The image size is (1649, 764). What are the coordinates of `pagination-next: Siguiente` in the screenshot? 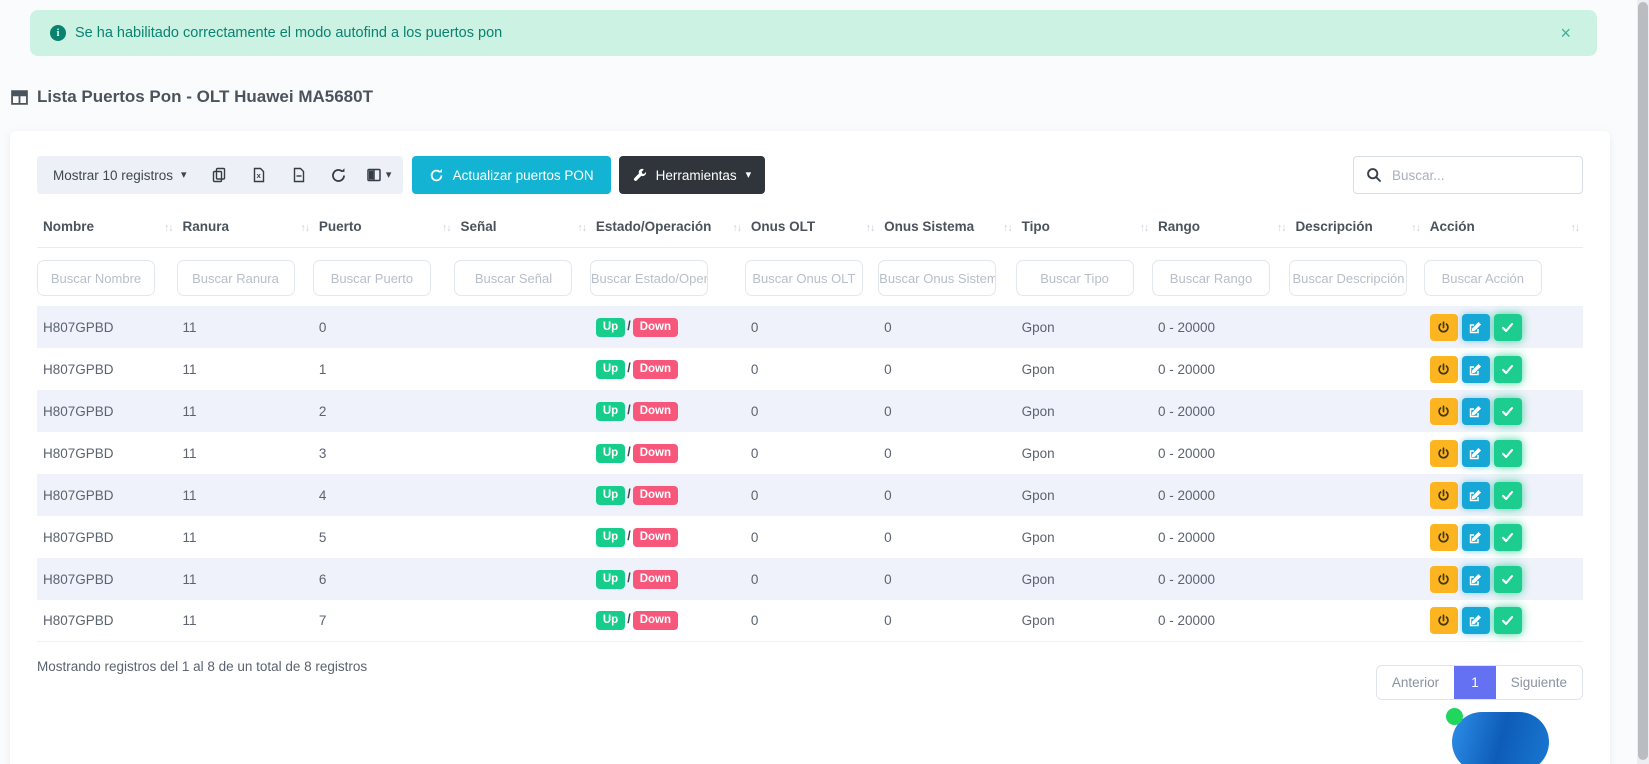 It's located at (1538, 682).